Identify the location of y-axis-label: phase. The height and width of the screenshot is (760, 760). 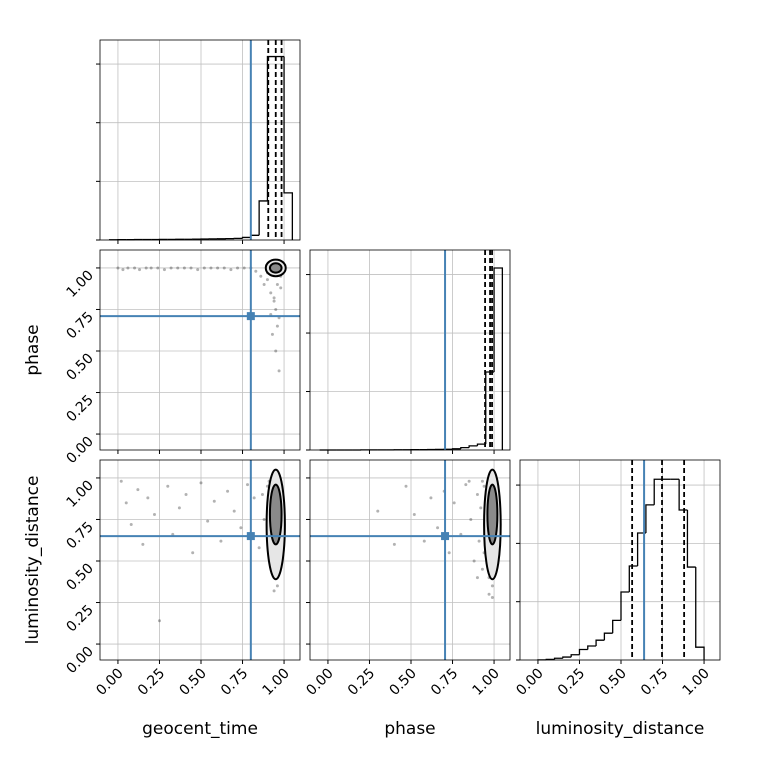
(33, 349).